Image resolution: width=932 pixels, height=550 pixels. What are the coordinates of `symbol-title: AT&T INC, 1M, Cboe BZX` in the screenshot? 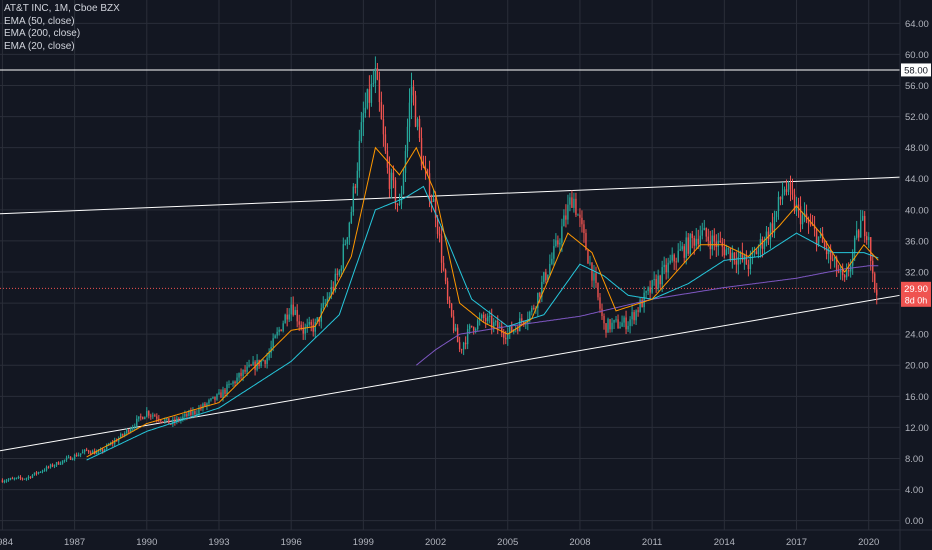 It's located at (62, 8).